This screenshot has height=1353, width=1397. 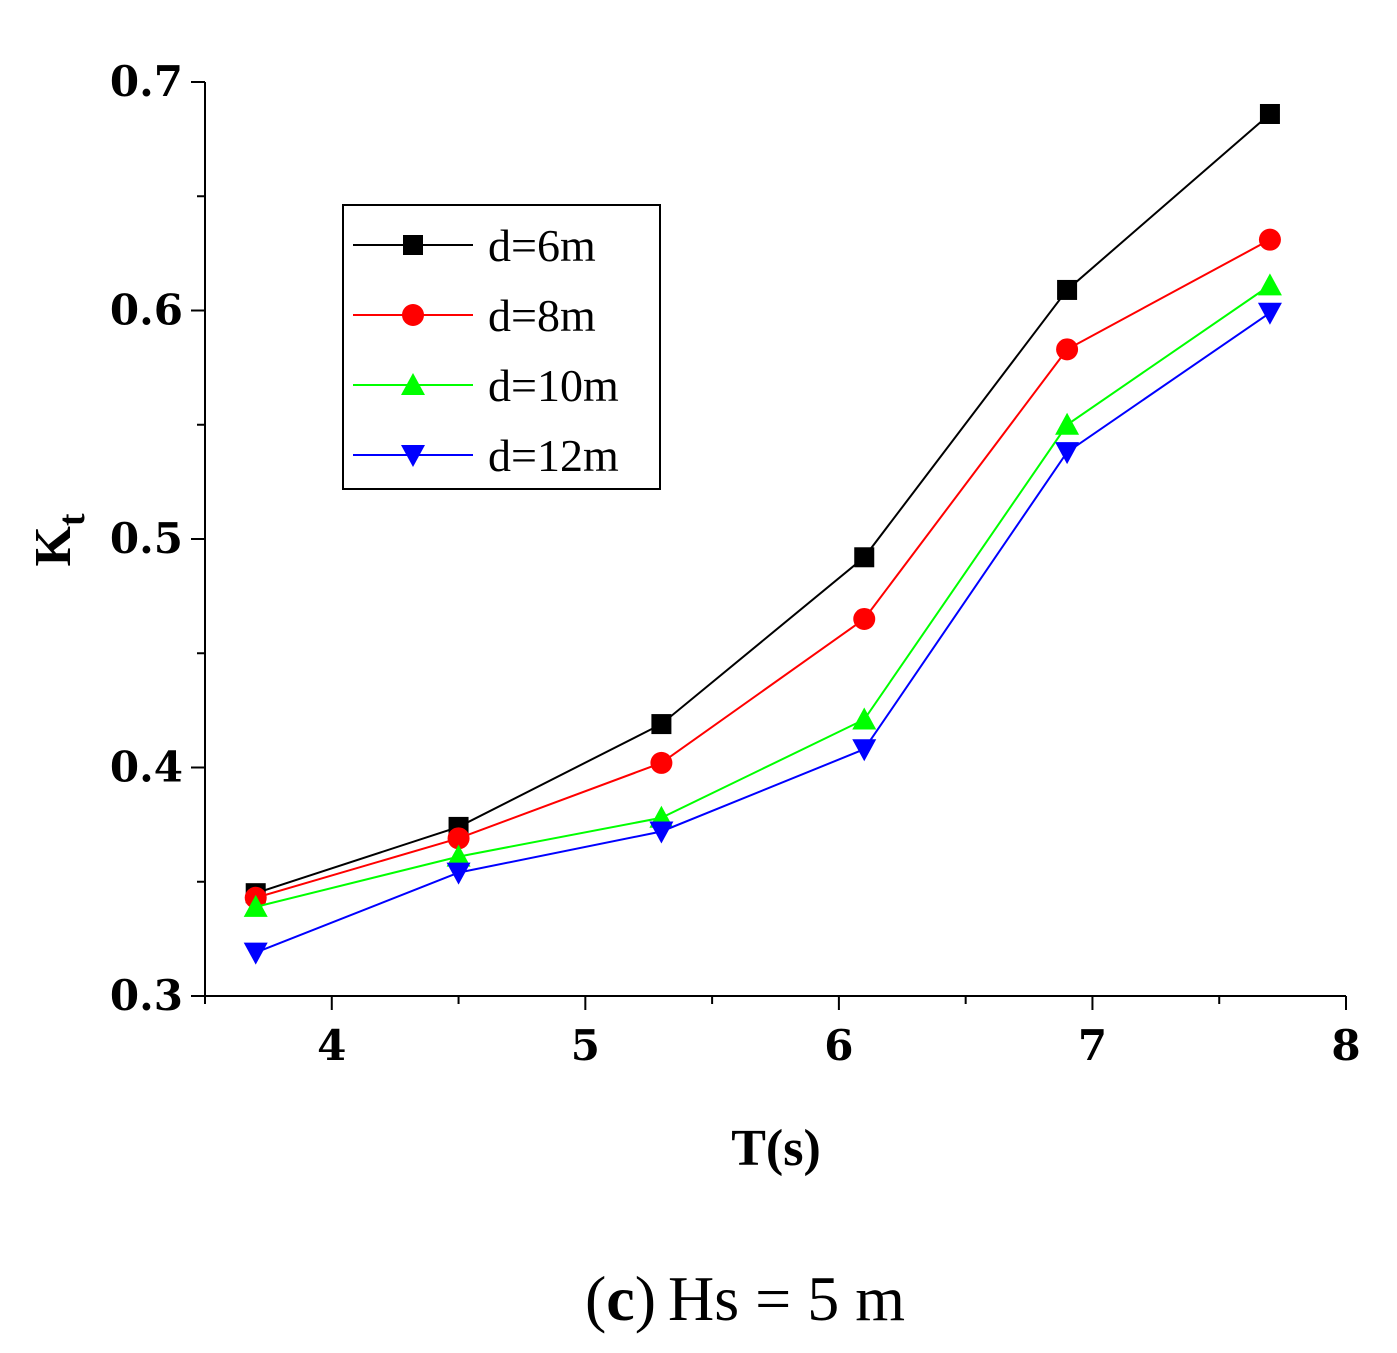 I want to click on y-tick-label: 0.3, so click(x=146, y=995).